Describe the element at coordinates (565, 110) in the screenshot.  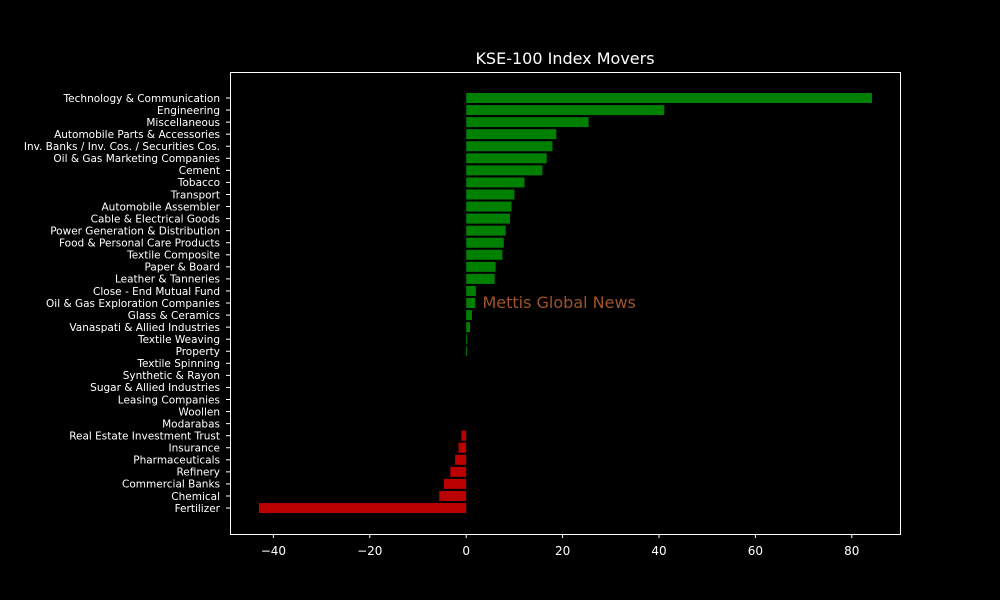
I see `bar-engineering` at that location.